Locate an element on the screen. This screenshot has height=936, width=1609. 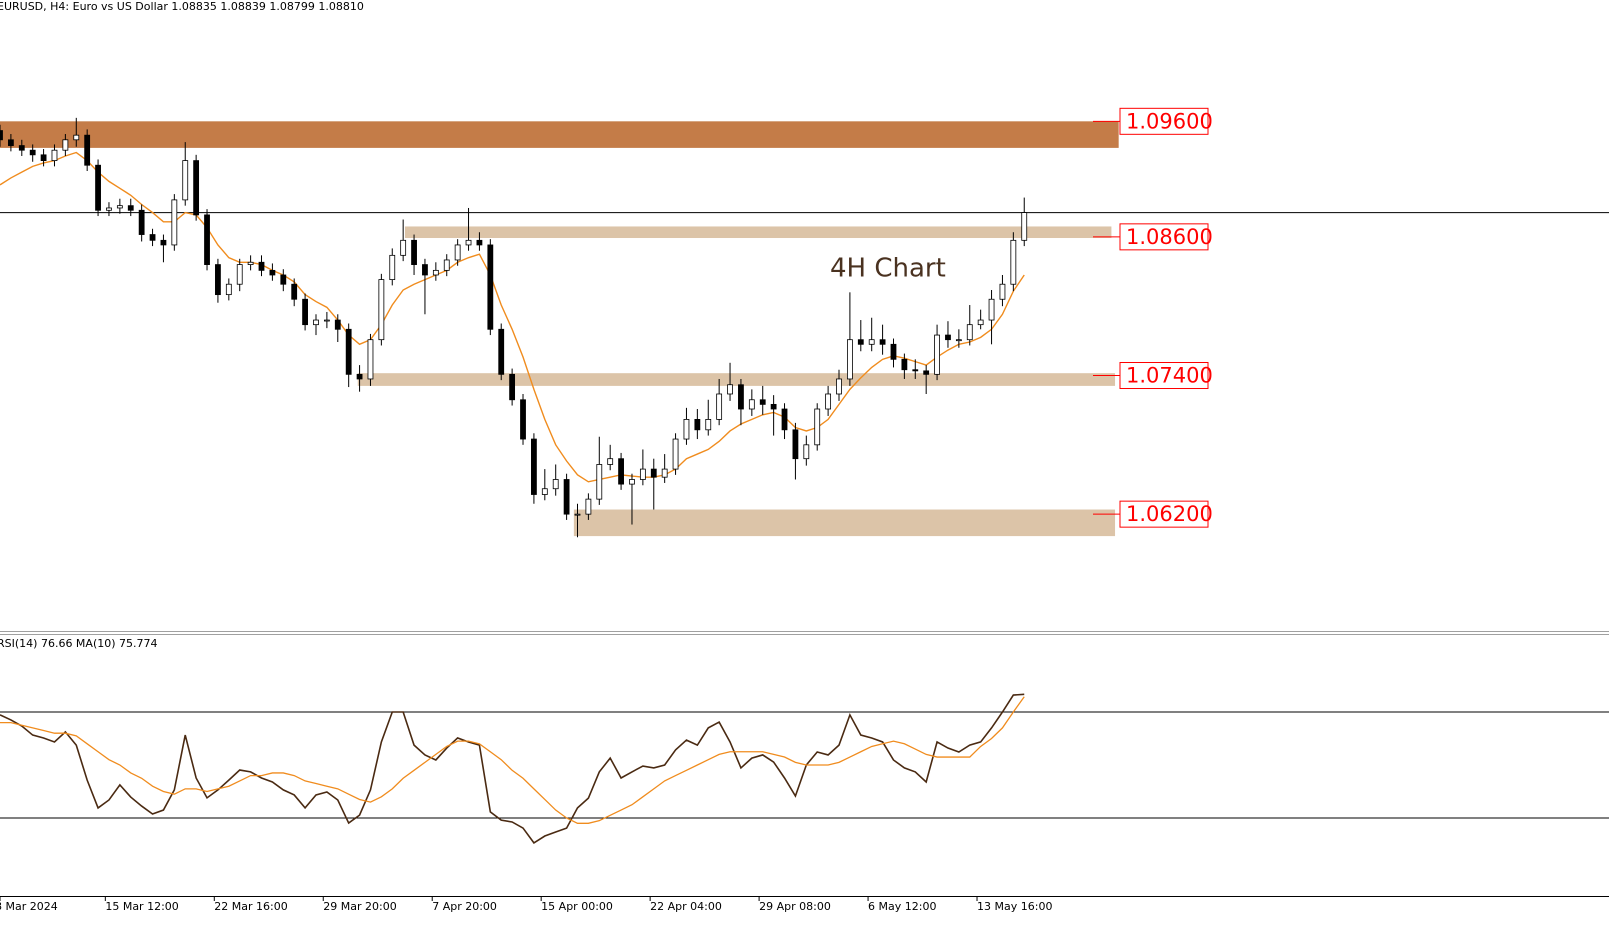
x-tick-label: 29 Apr 08:00 is located at coordinates (795, 906).